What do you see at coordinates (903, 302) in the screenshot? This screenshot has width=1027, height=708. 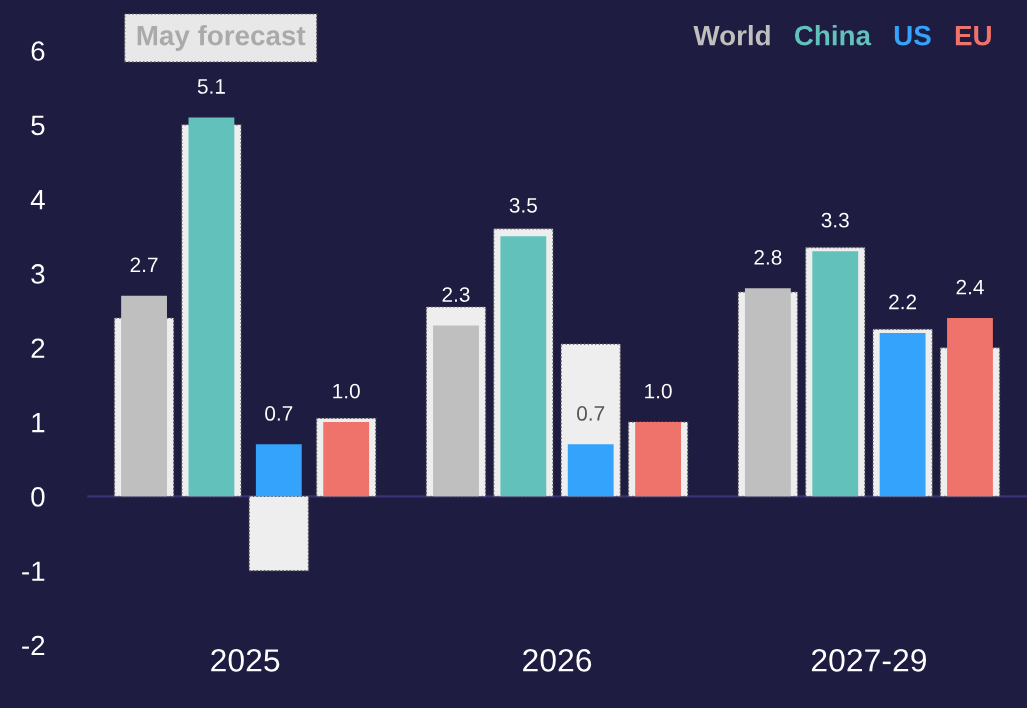 I see `data-label: 2.2` at bounding box center [903, 302].